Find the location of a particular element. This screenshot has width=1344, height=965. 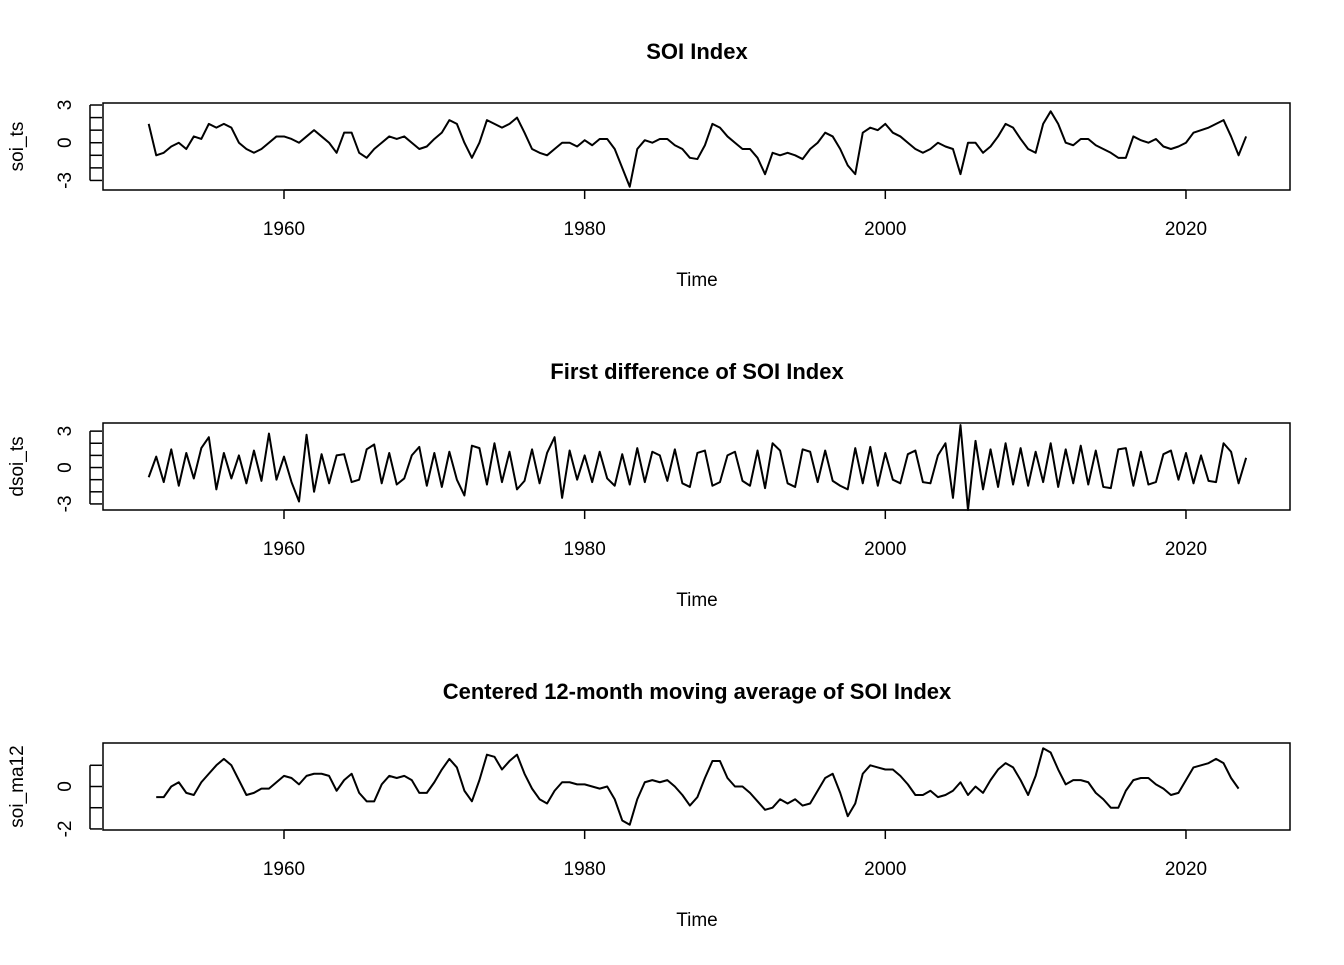

y-tick-label: -2 is located at coordinates (65, 828).